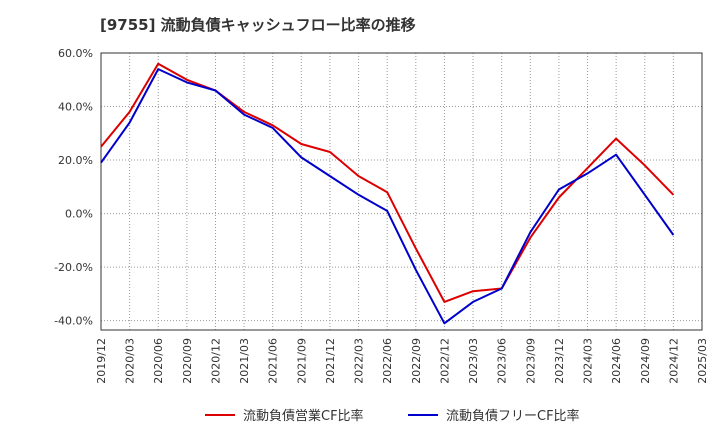 This screenshot has height=440, width=720. I want to click on x-tick-label: 2024/09, so click(645, 361).